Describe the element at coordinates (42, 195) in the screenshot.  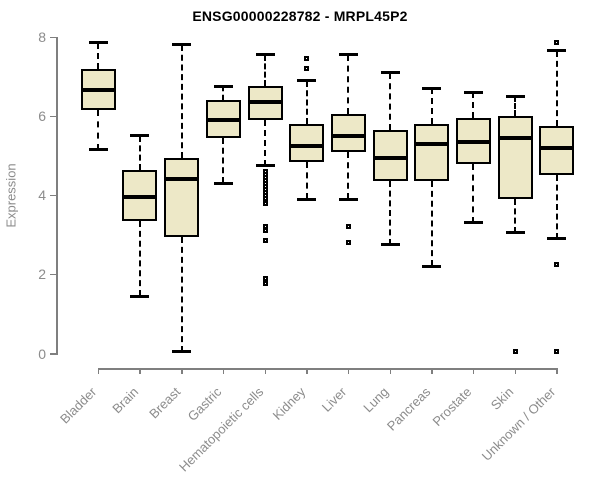
I see `y-tick-label: 4` at that location.